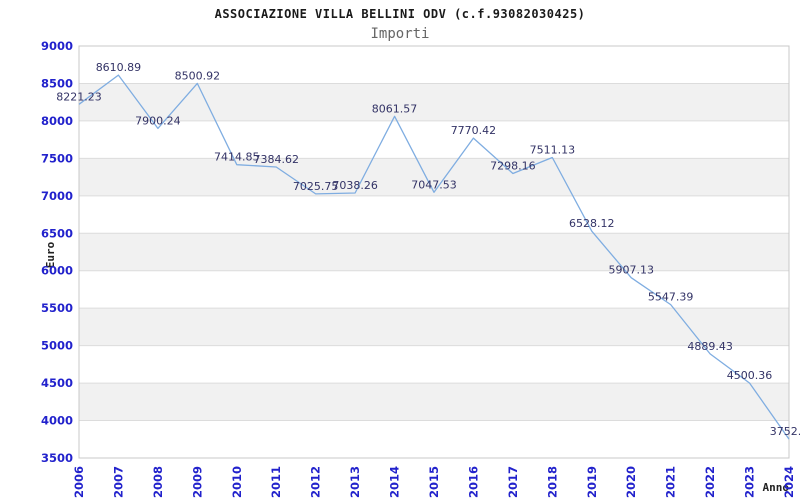 This screenshot has width=800, height=500. I want to click on value-label: 8221.23, so click(79, 96).